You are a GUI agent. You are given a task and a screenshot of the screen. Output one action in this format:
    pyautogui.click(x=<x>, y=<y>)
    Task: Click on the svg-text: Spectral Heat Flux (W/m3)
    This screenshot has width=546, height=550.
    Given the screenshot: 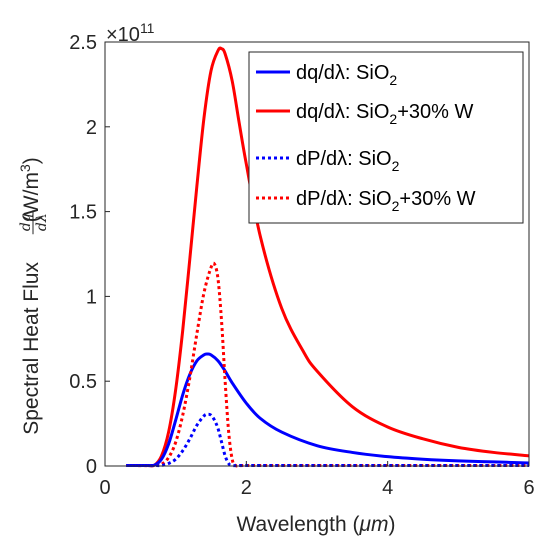 What is the action you would take?
    pyautogui.click(x=30, y=296)
    